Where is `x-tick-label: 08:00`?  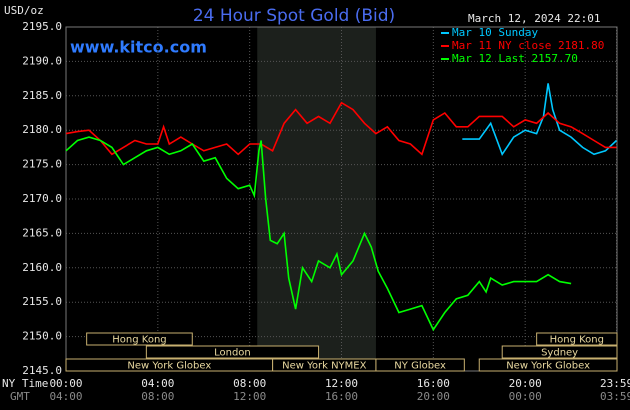 x-tick-label: 08:00 is located at coordinates (249, 383).